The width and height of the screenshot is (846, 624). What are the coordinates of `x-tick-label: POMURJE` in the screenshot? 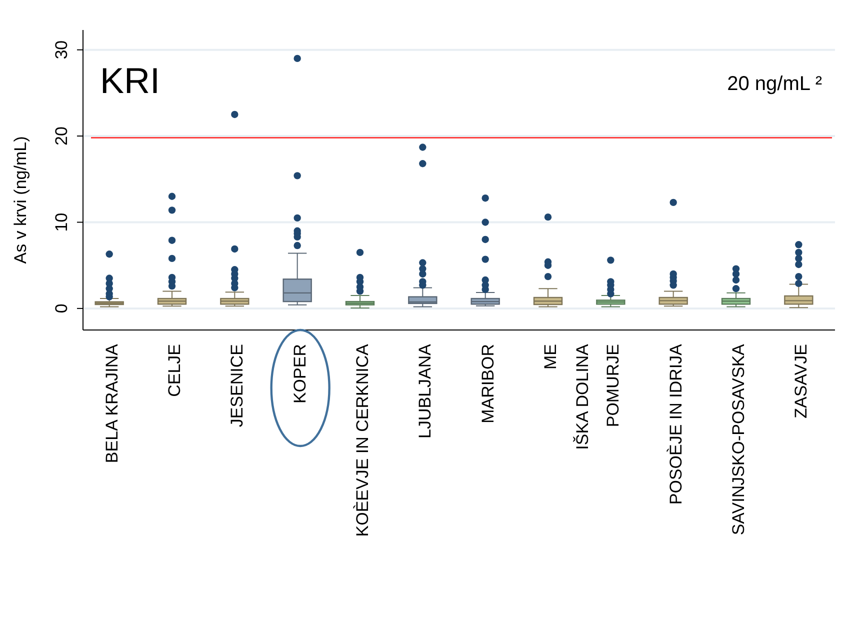 It's located at (613, 386).